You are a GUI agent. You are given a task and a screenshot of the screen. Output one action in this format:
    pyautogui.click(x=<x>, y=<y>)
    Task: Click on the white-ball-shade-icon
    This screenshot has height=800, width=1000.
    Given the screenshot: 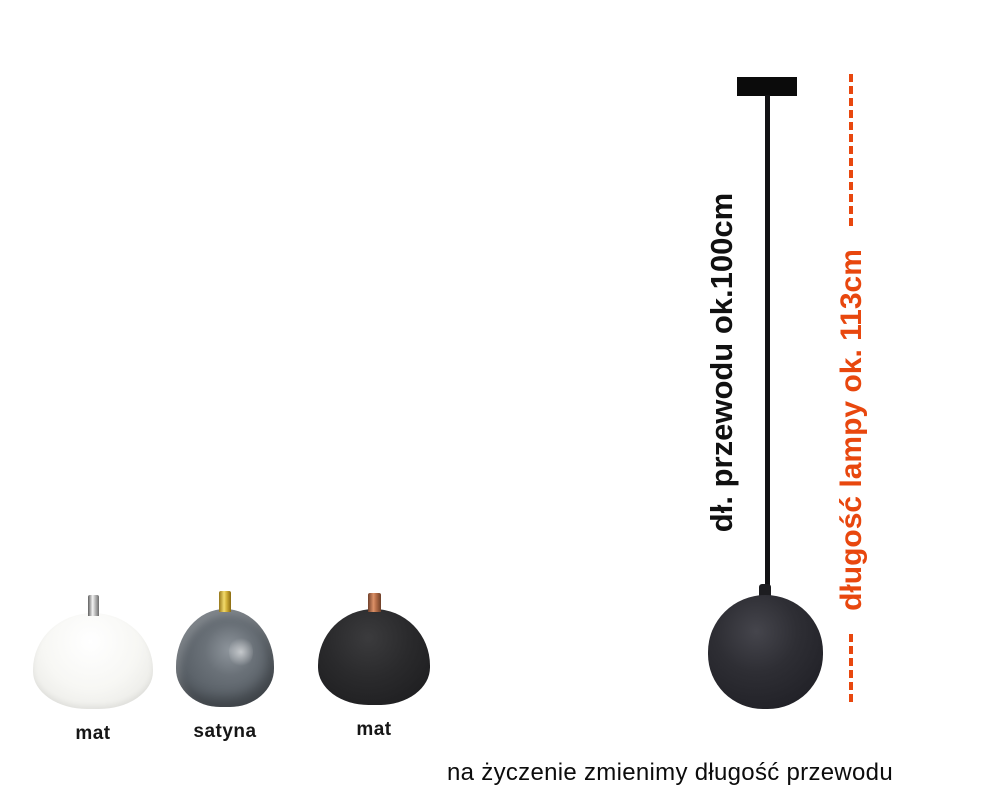 What is the action you would take?
    pyautogui.click(x=93, y=661)
    